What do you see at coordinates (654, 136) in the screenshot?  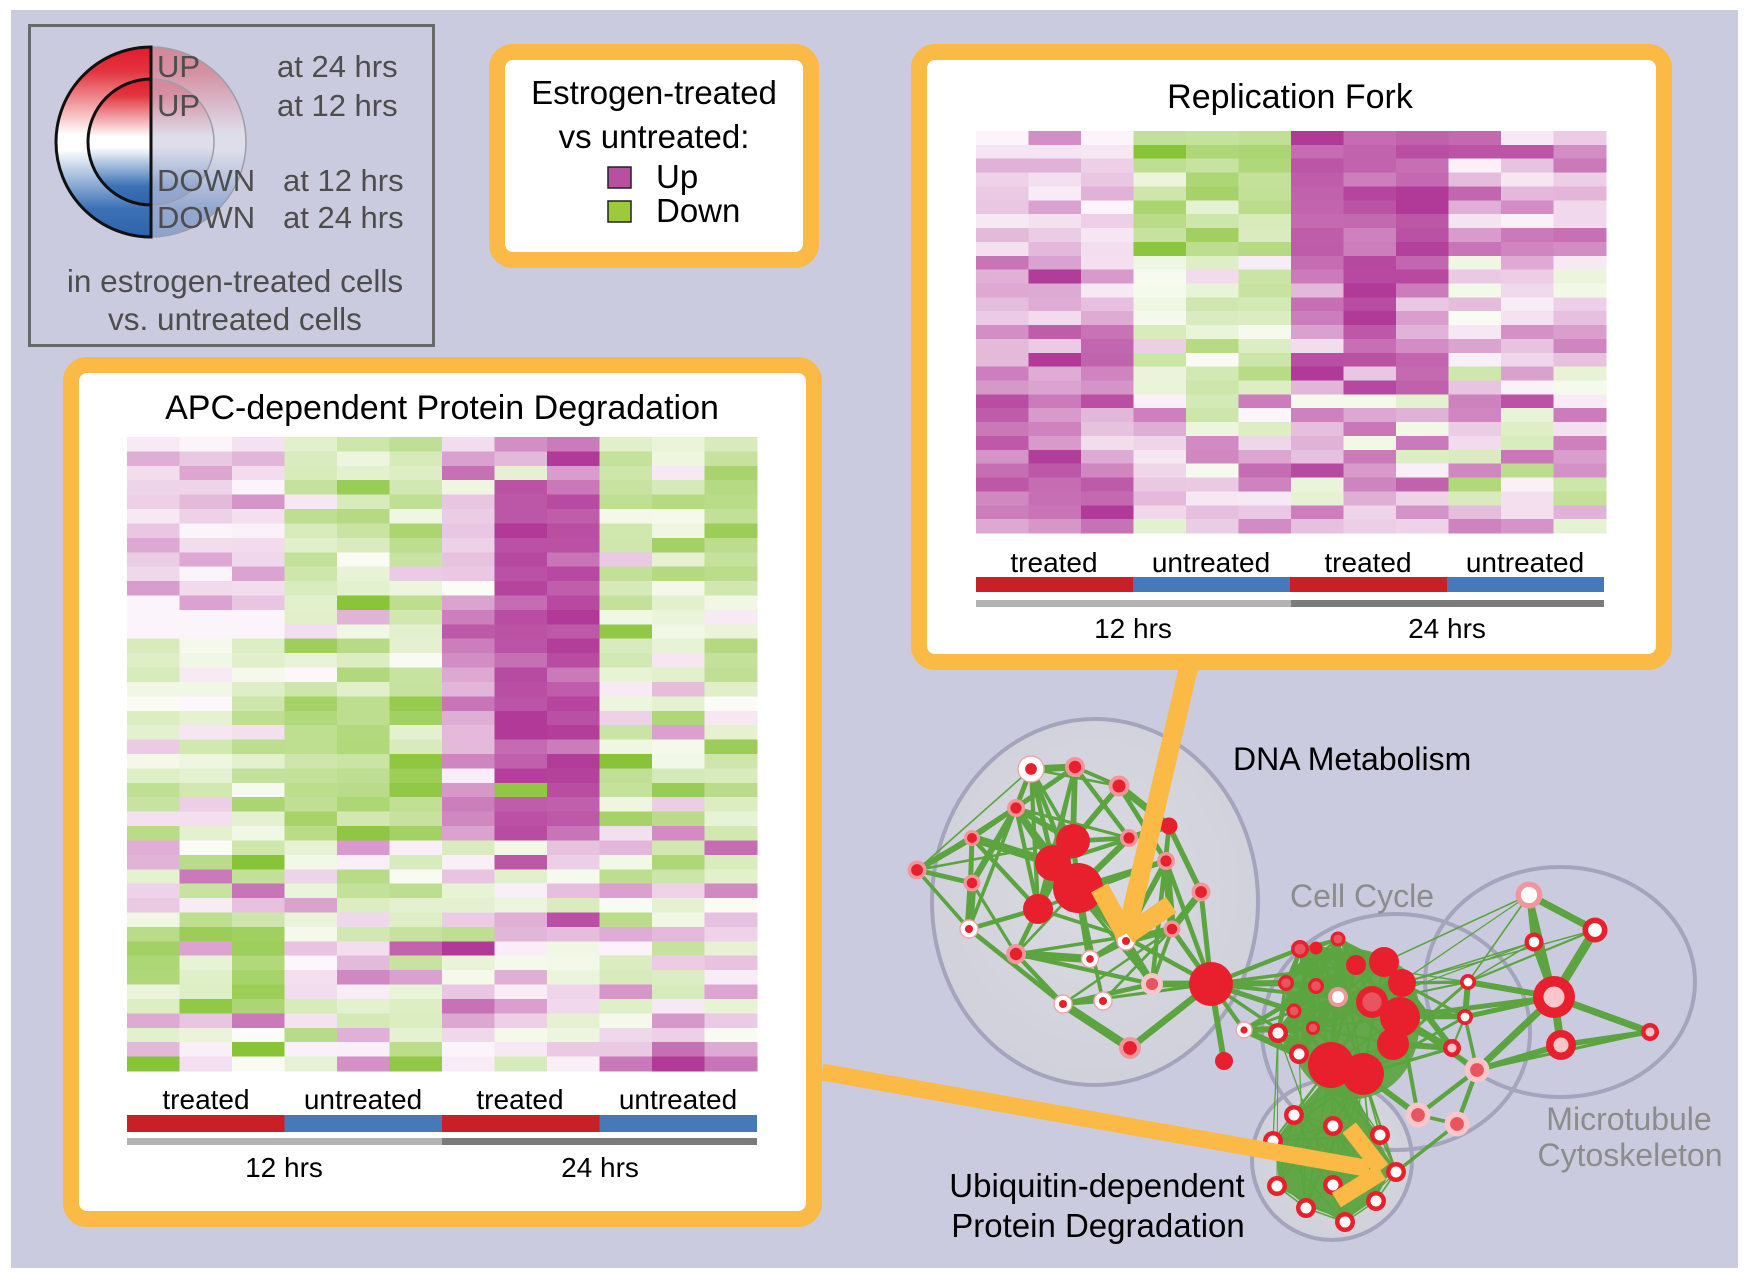 I see `svg-text: vs untreated:` at bounding box center [654, 136].